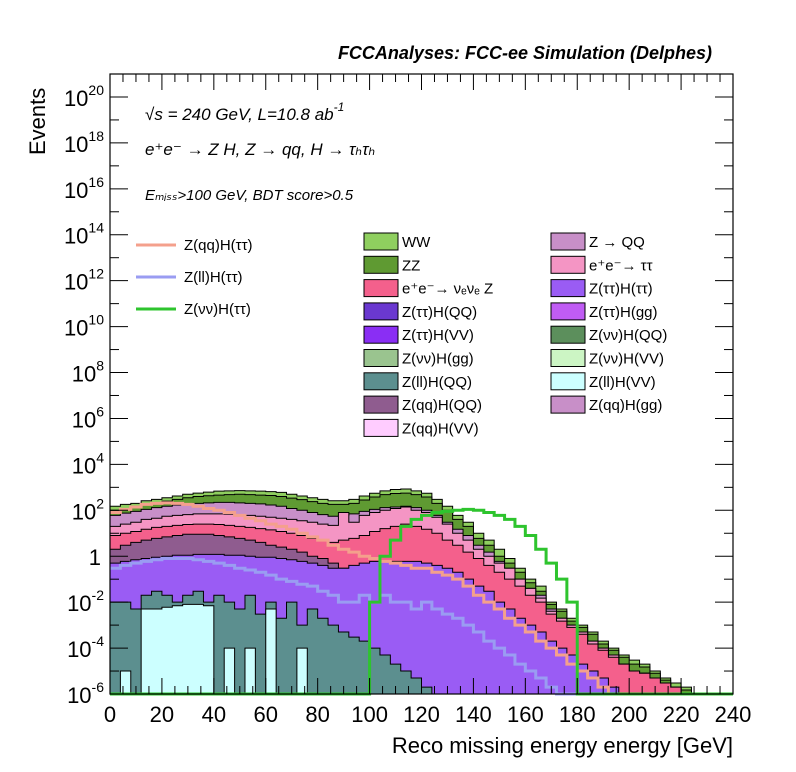 This screenshot has width=796, height=772. What do you see at coordinates (625, 405) in the screenshot?
I see `legend-fill-label: Z(qq)H(gg)` at bounding box center [625, 405].